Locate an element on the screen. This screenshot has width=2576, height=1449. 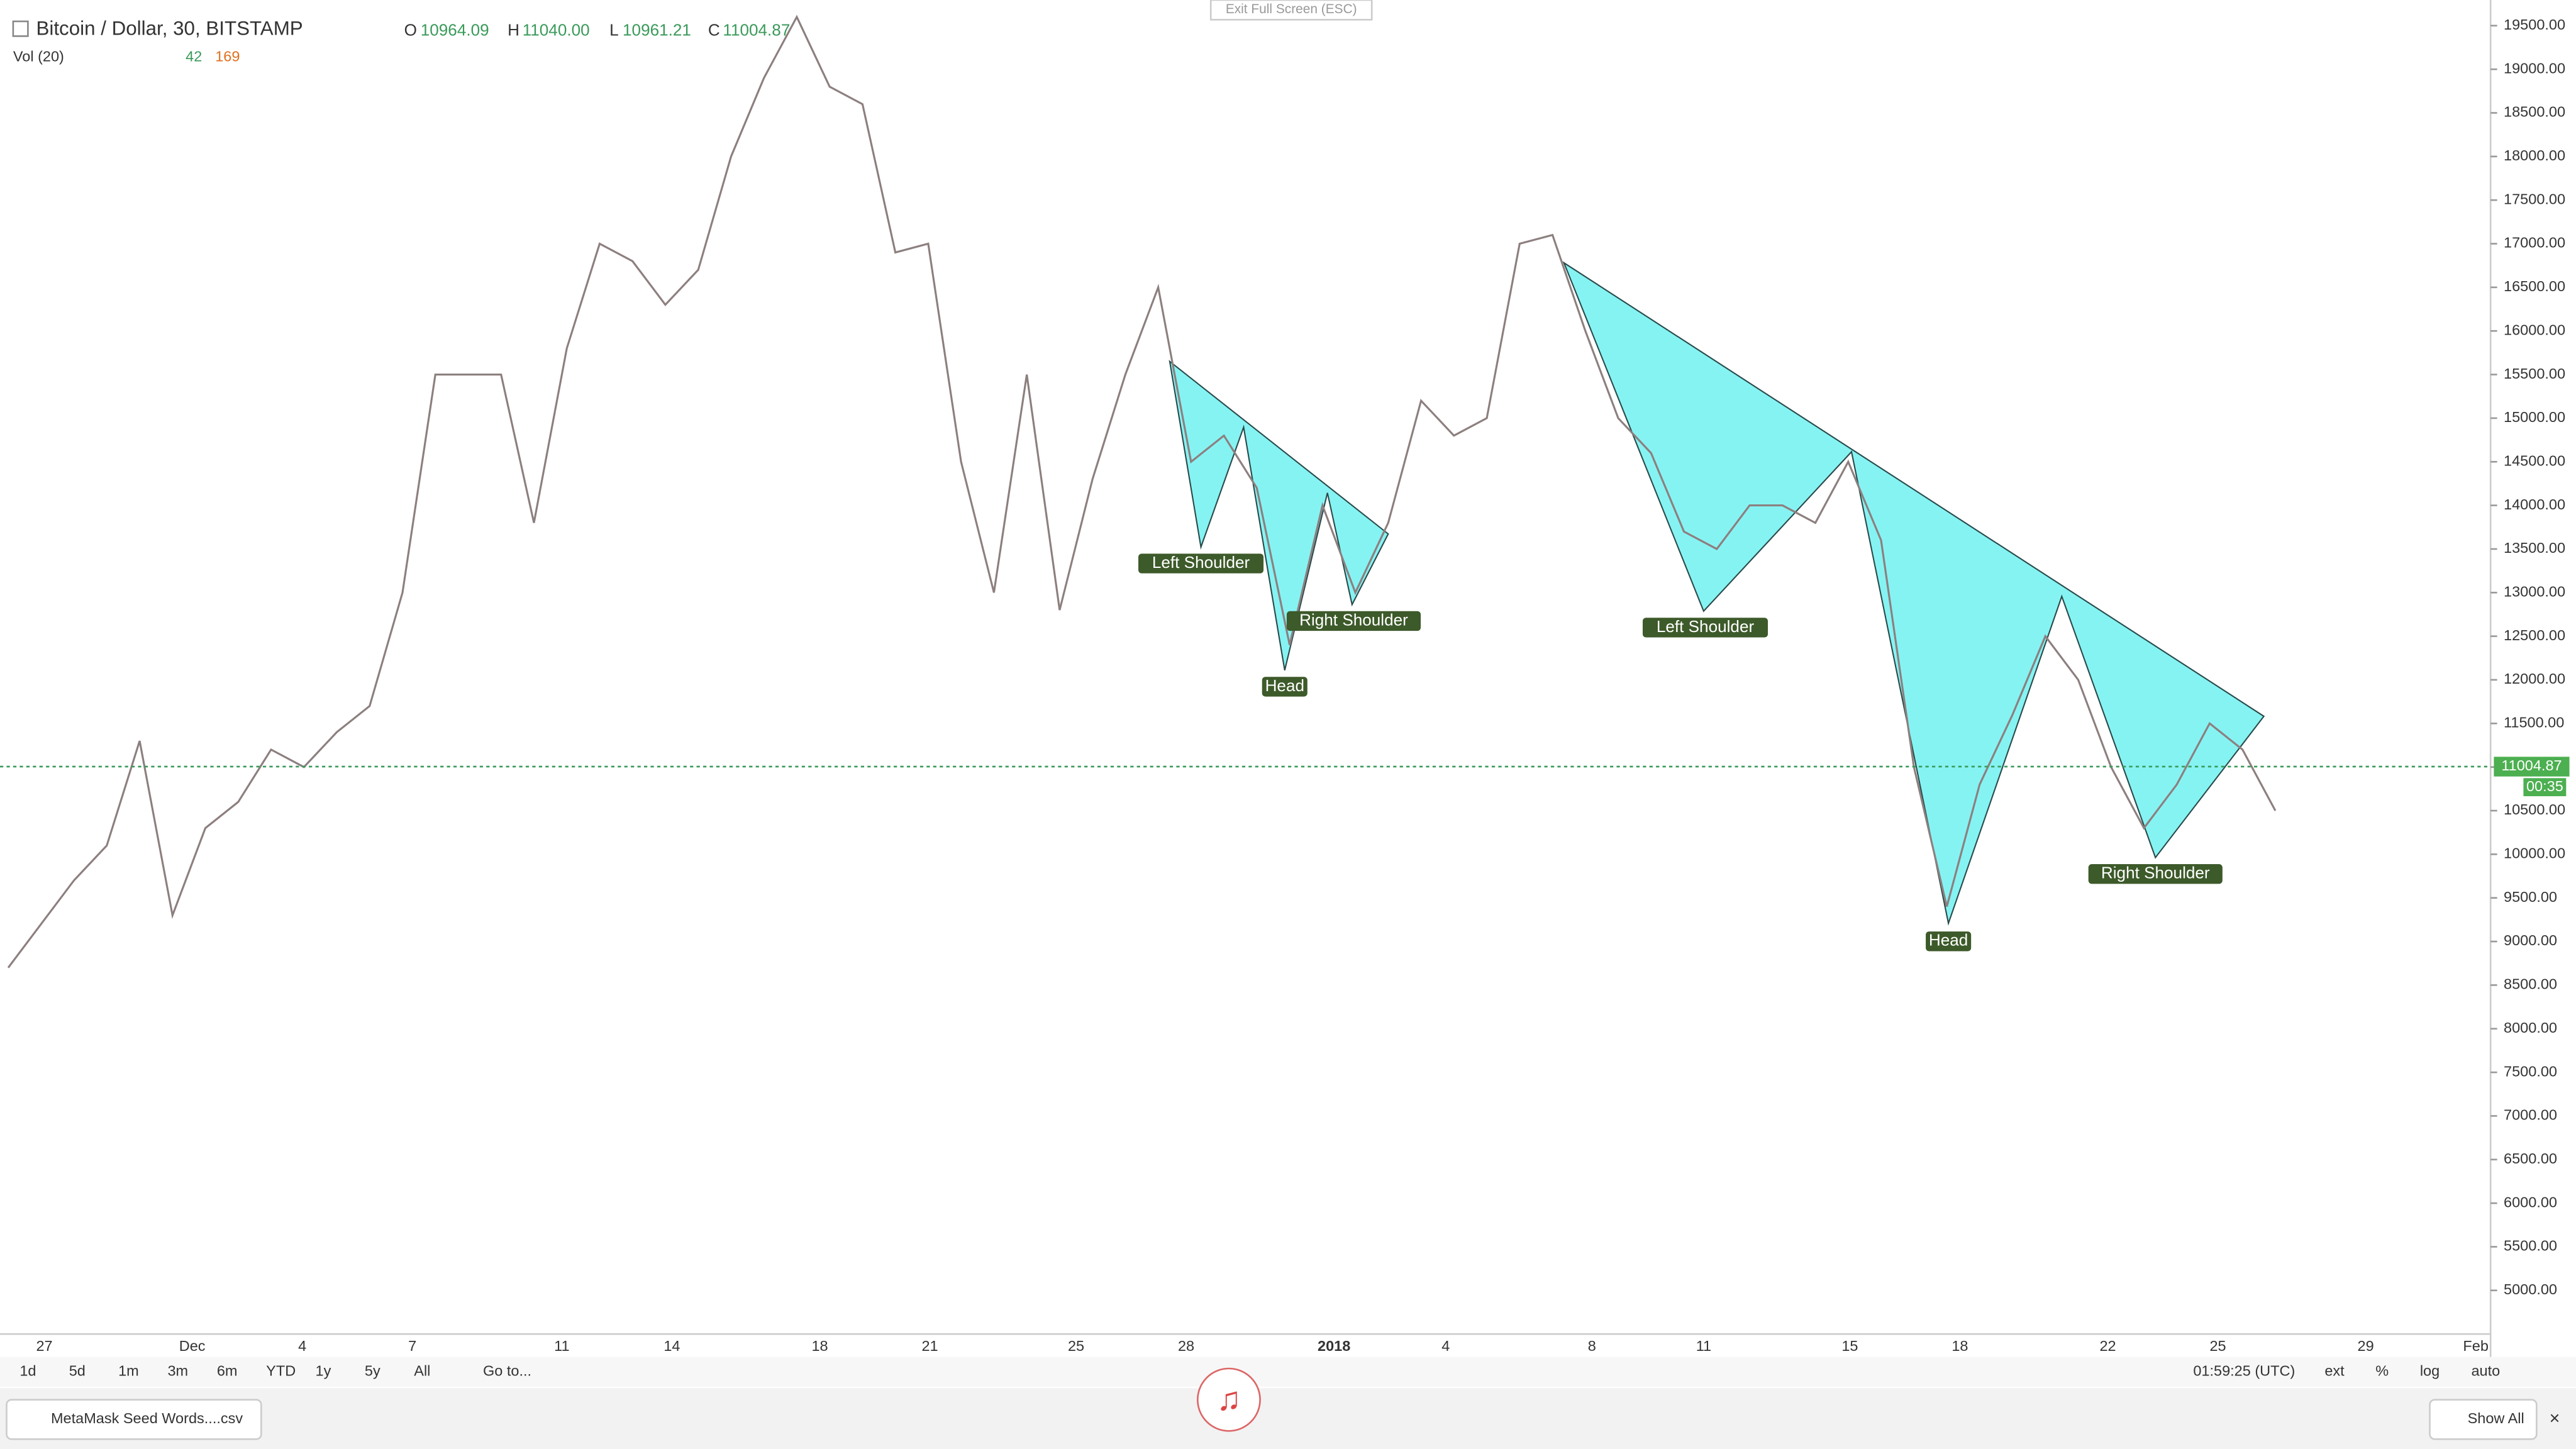
itunes-glyph: ♫ is located at coordinates (1228, 1399).